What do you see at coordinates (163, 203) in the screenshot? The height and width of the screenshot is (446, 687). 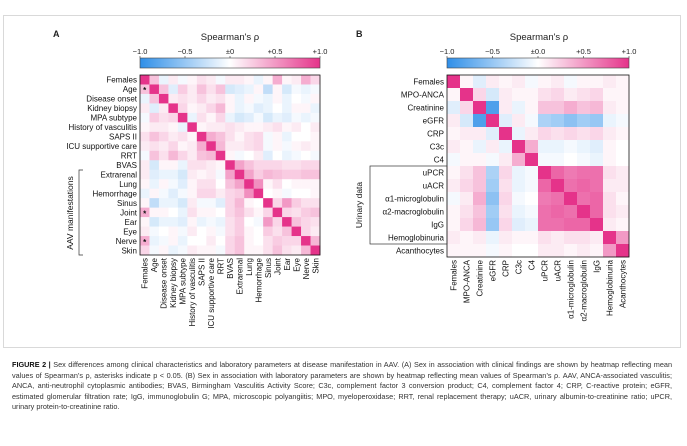 I see `a-cell-r13-c2` at bounding box center [163, 203].